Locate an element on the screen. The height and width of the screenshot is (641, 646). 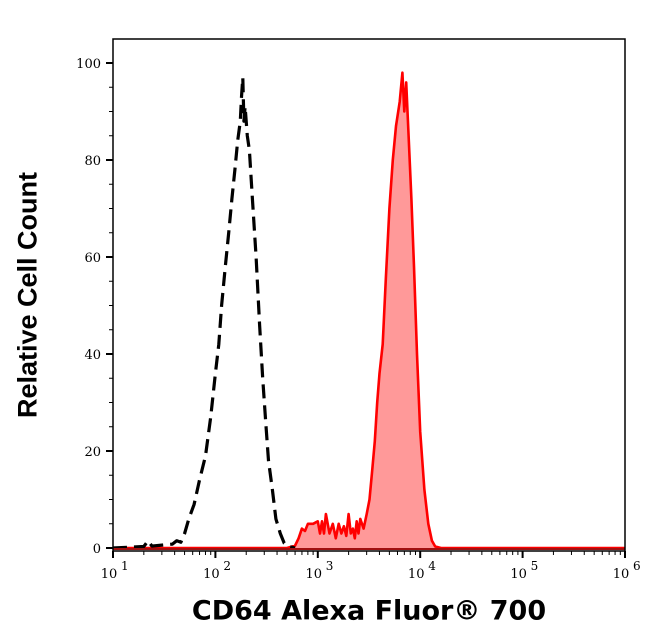
x-tick-exponent: 4 is located at coordinates (432, 566).